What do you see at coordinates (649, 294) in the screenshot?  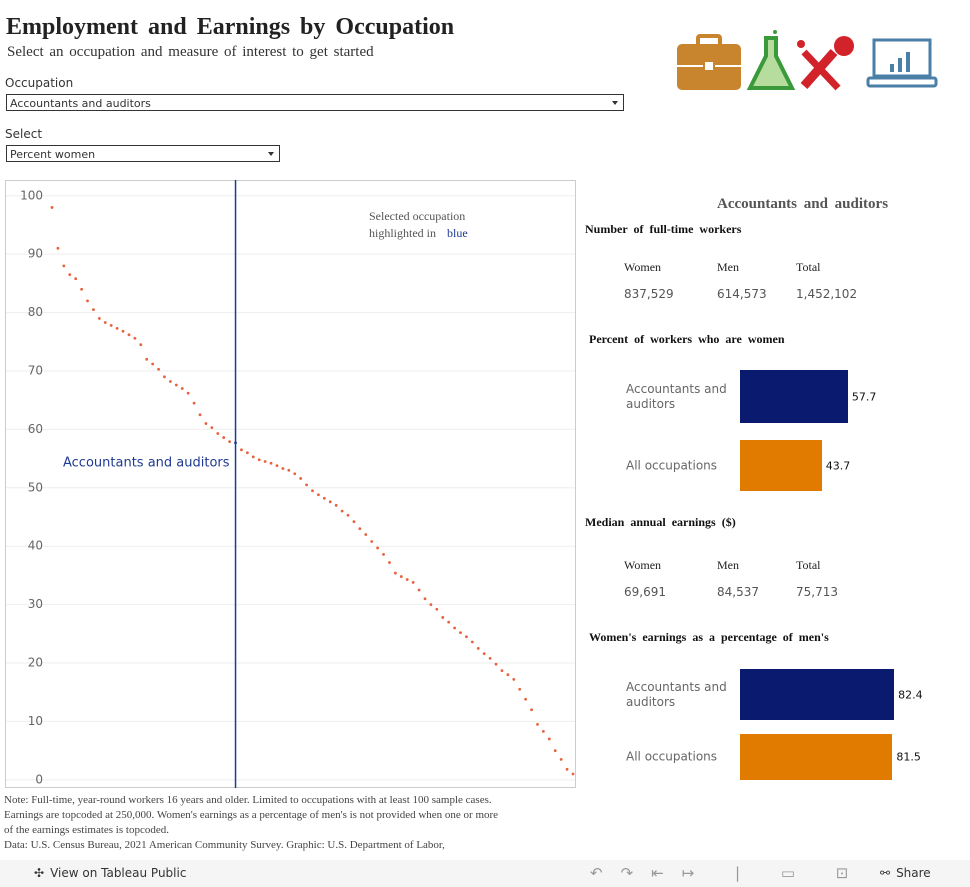 I see `table-cell: 837,529` at bounding box center [649, 294].